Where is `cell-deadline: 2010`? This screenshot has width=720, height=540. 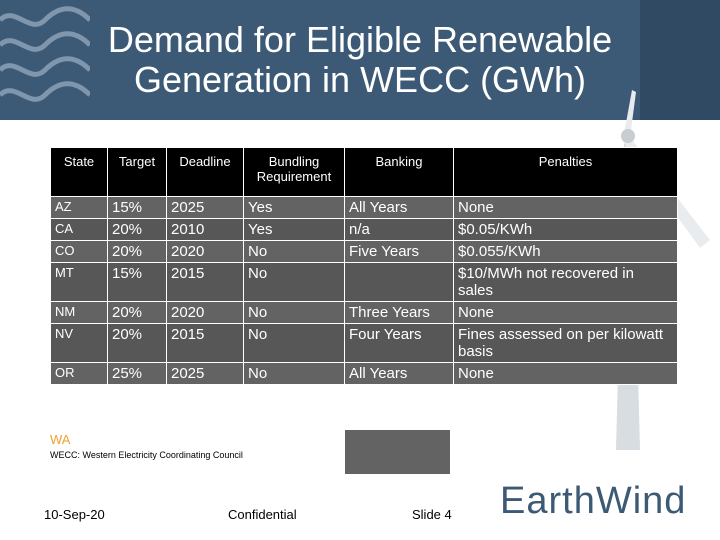 cell-deadline: 2010 is located at coordinates (205, 229).